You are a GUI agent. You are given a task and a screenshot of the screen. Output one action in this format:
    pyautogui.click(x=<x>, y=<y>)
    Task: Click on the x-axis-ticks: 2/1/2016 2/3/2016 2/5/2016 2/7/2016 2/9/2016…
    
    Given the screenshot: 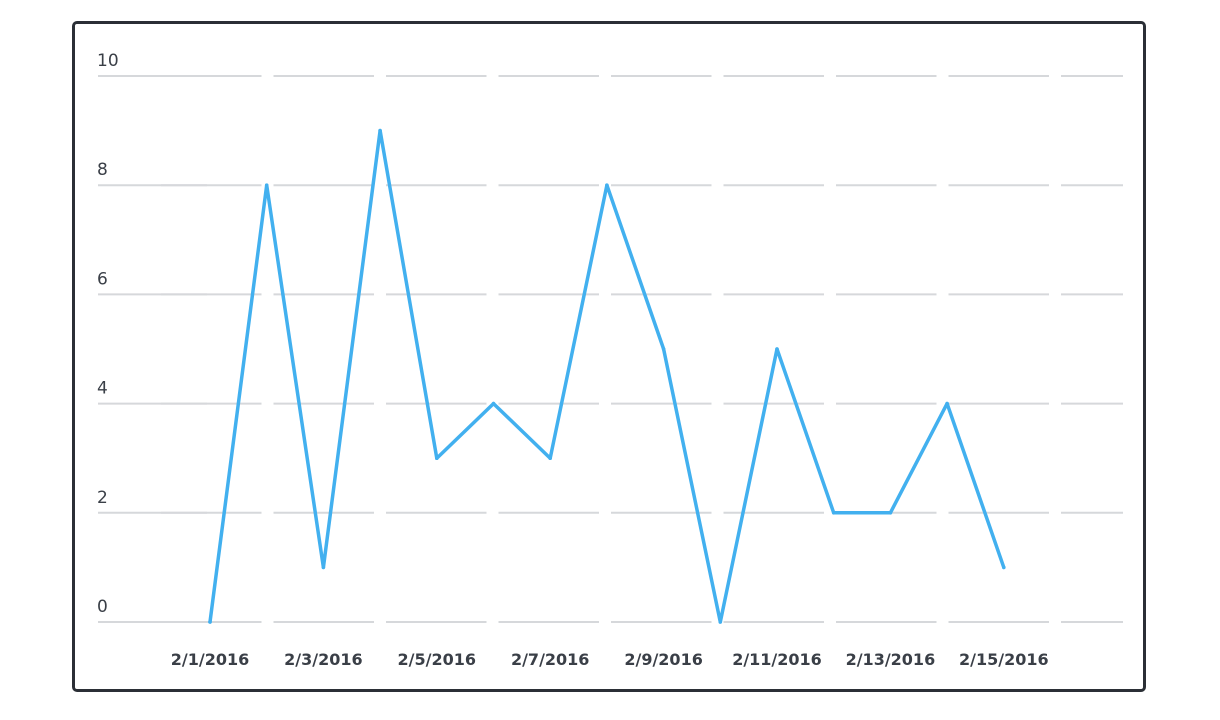 What is the action you would take?
    pyautogui.click(x=610, y=659)
    